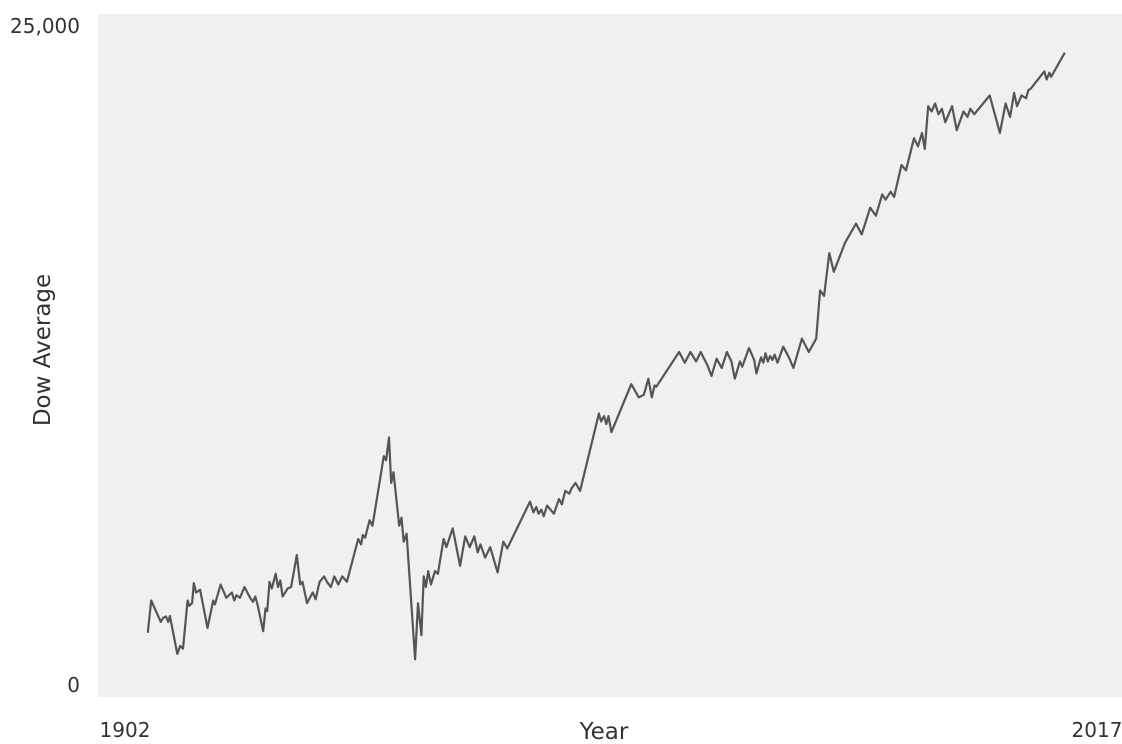 The height and width of the screenshot is (744, 1122). What do you see at coordinates (45, 26) in the screenshot?
I see `y-tick-label-max: 25,000` at bounding box center [45, 26].